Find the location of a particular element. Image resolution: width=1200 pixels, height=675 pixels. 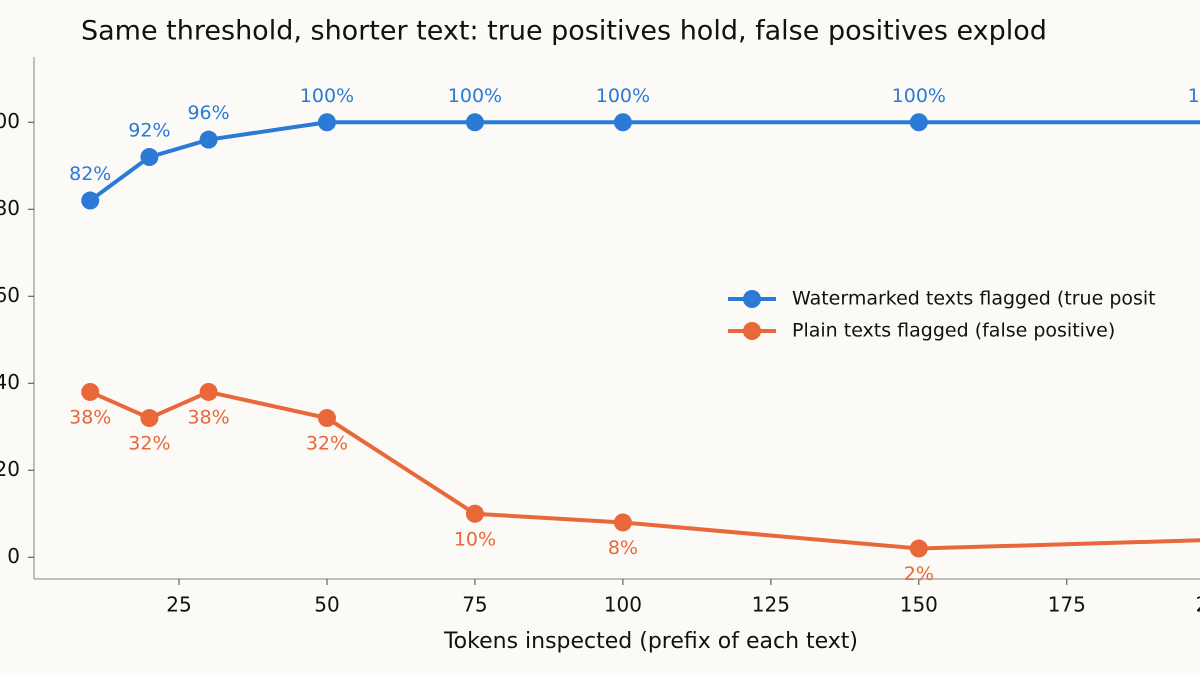

x-tick-label: 75 is located at coordinates (474, 605).